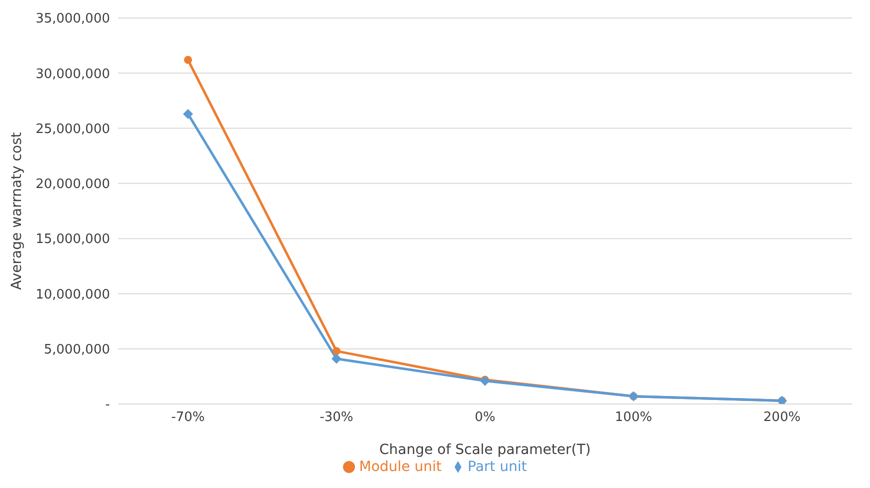  I want to click on y-tick-label: 20,000,000, so click(73, 184).